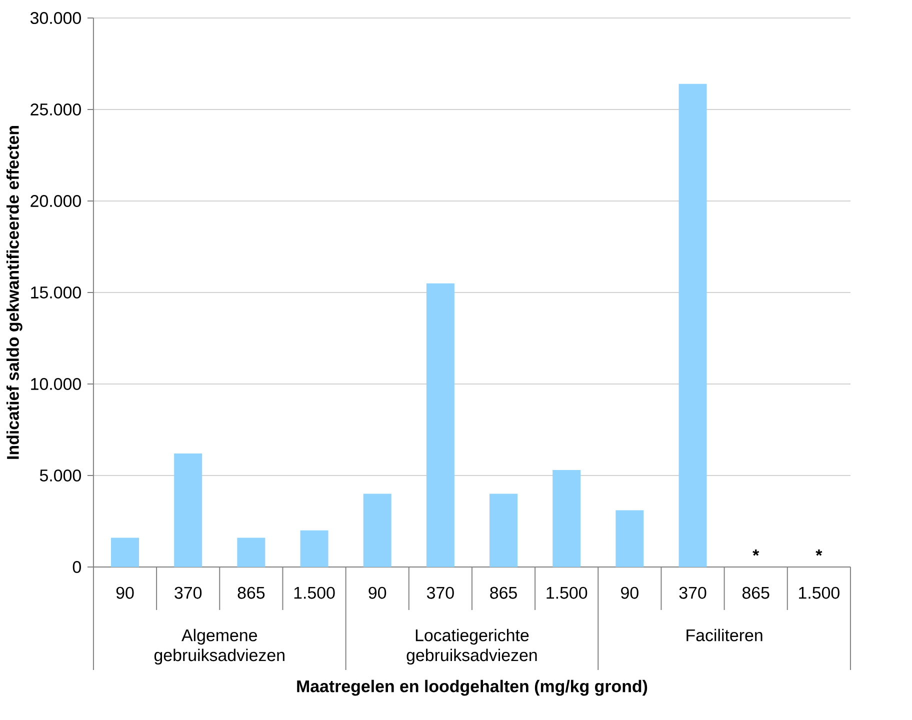 This screenshot has height=720, width=912. I want to click on y-tick-label: 5.000, so click(60, 475).